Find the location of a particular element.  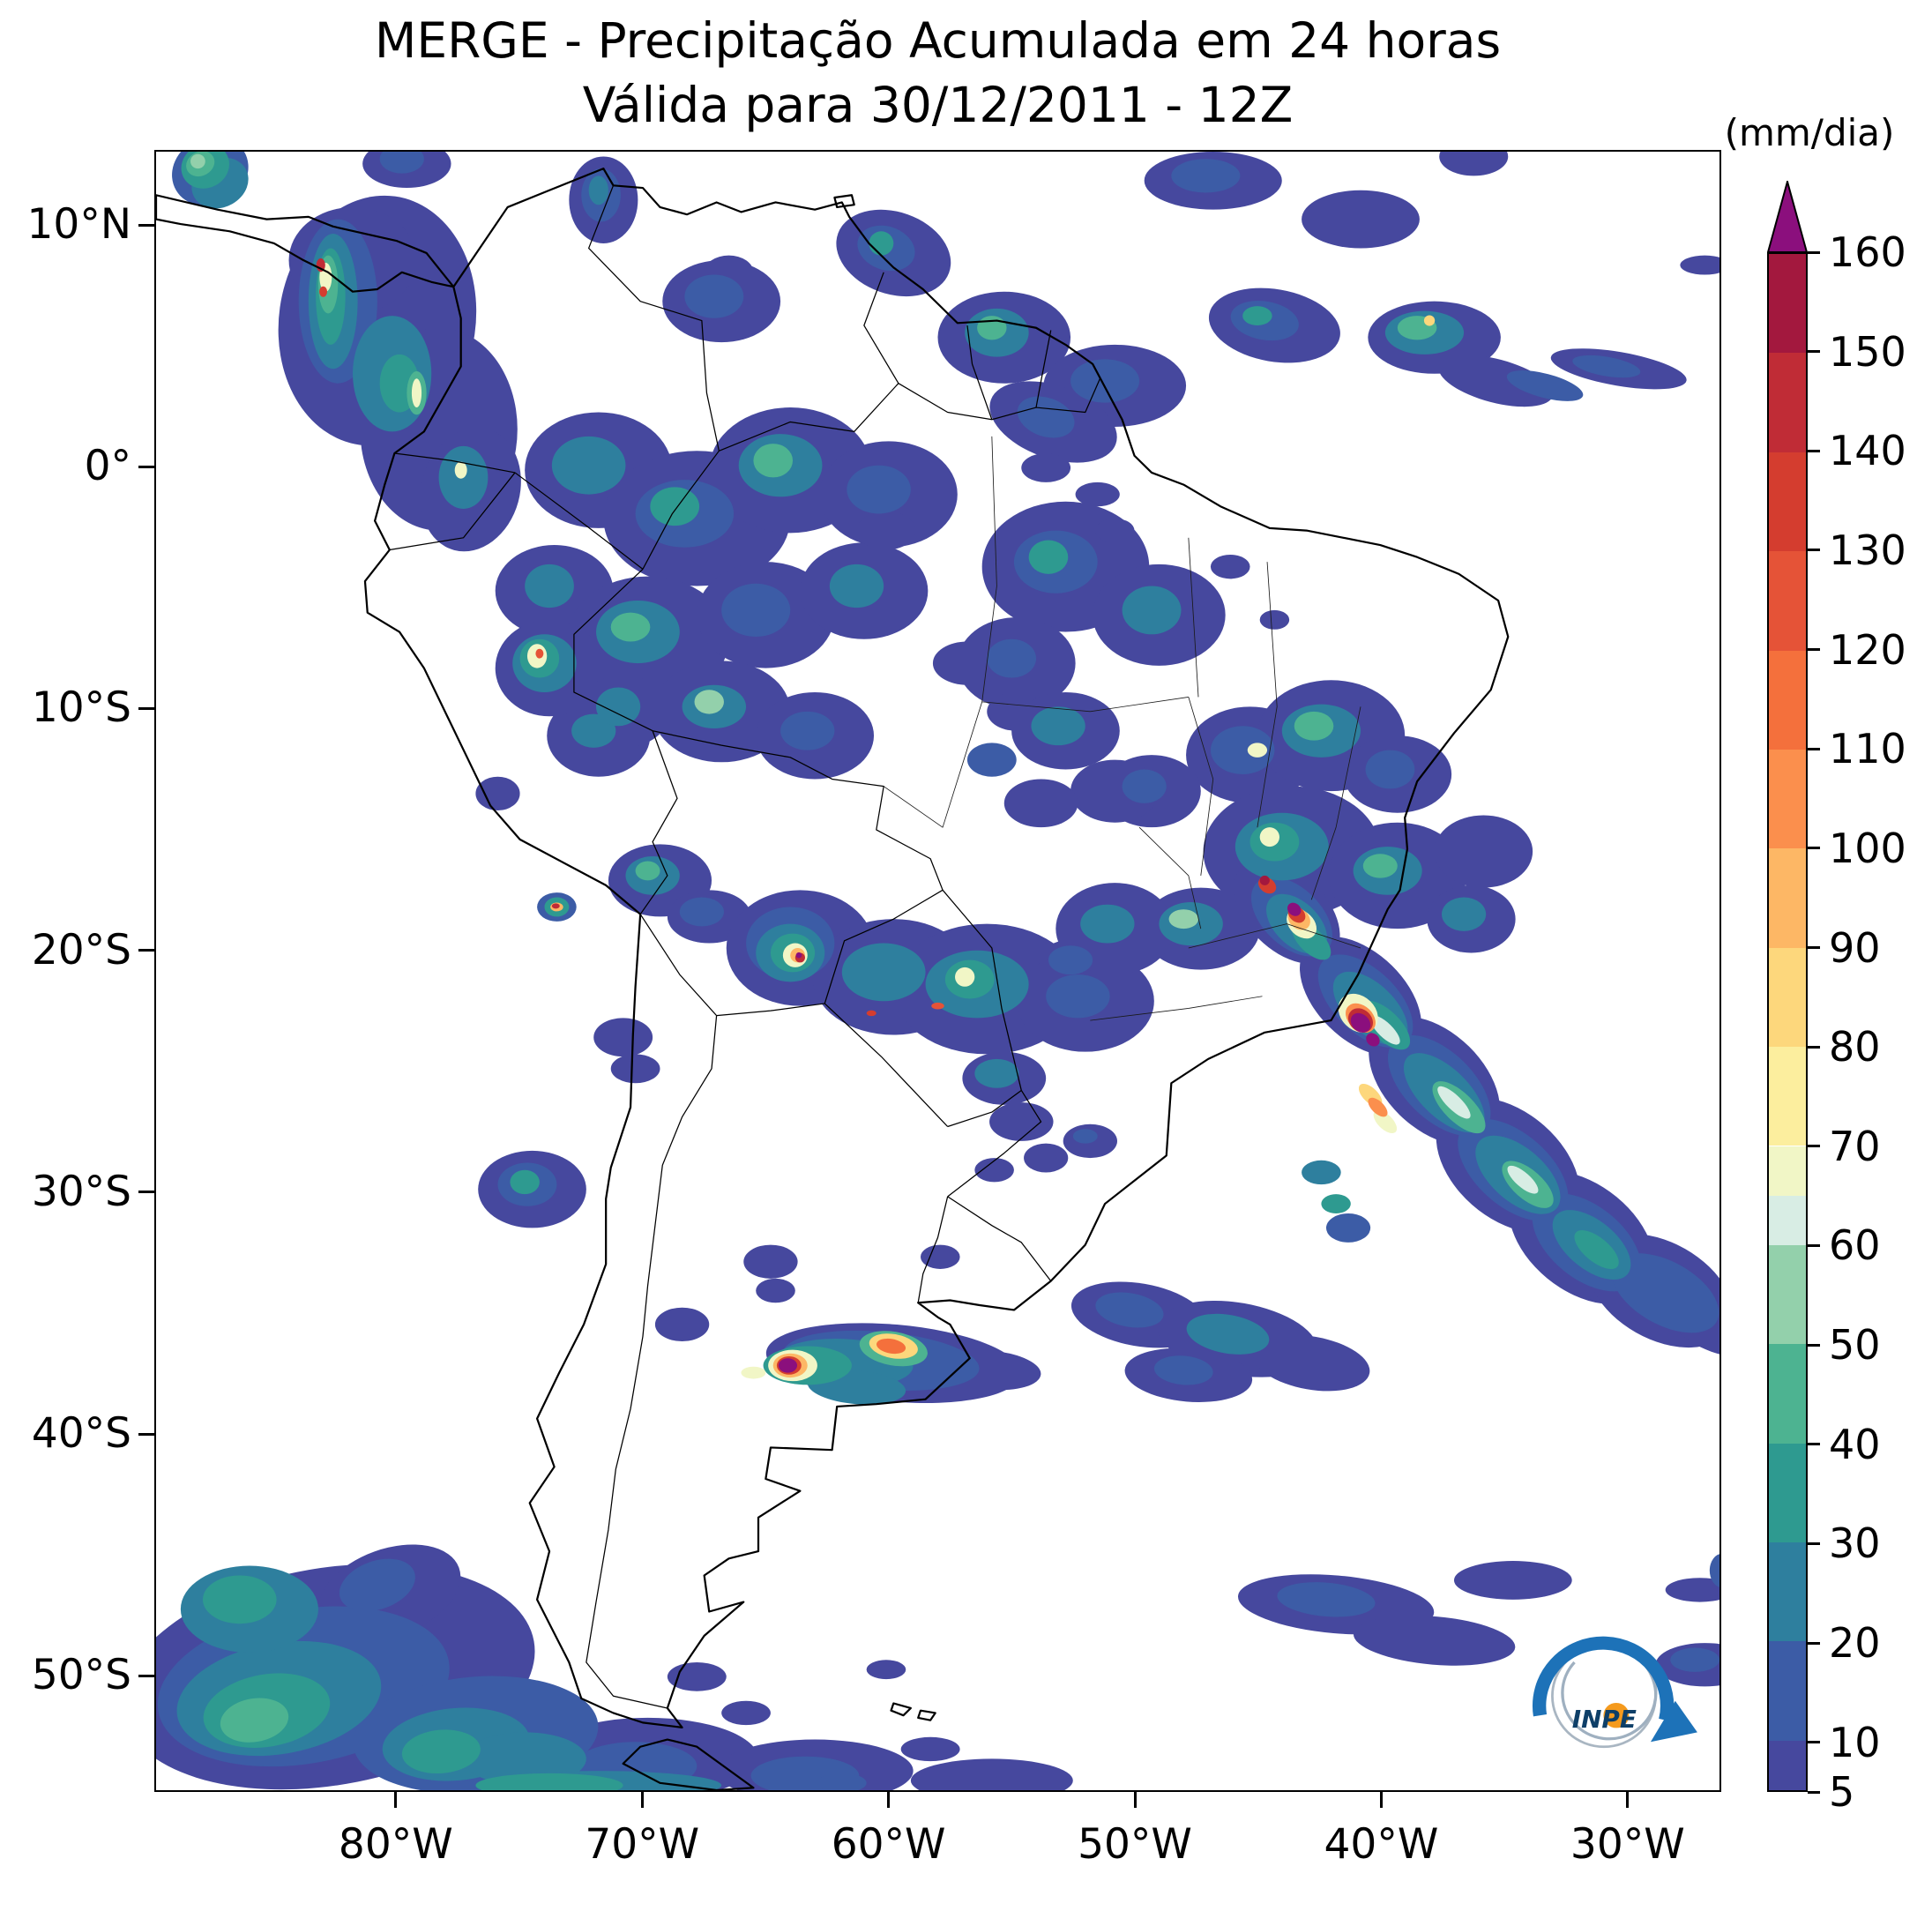

lat-tick-label: 40°S is located at coordinates (81, 1434).